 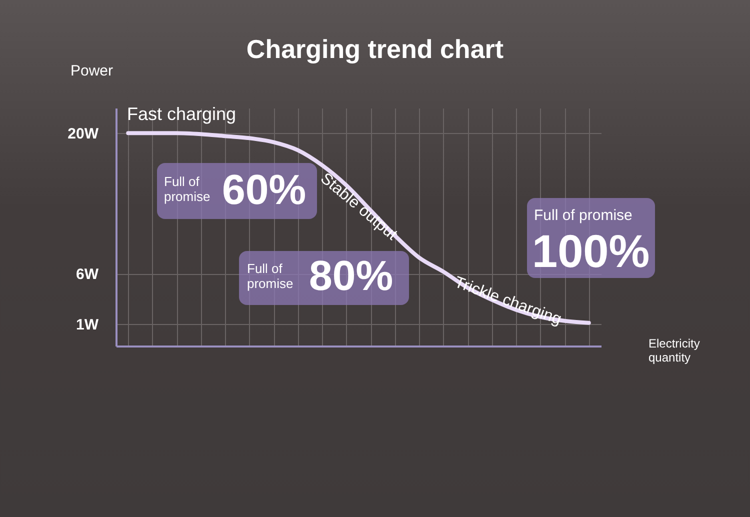 What do you see at coordinates (674, 350) in the screenshot?
I see `x-axis-title: Electricity quantity` at bounding box center [674, 350].